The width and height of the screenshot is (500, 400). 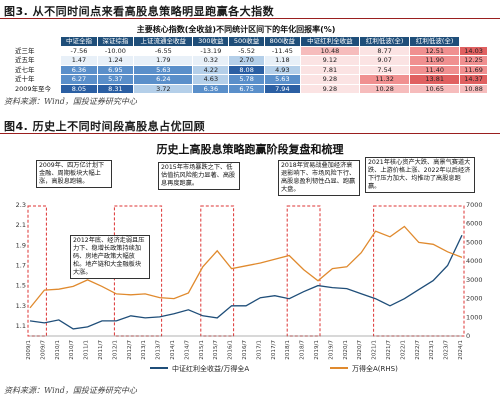 I want to click on table-cell: 8.31, so click(x=115, y=88).